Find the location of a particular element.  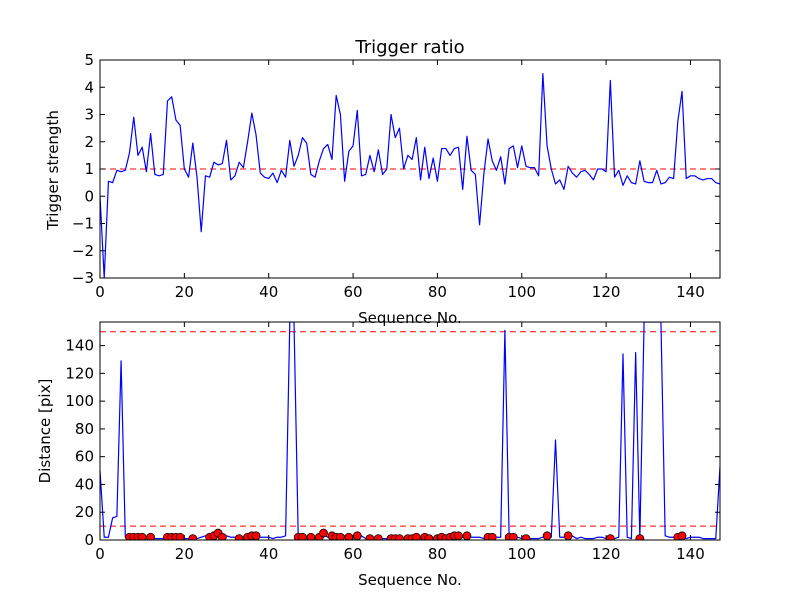

y-tick-label: −2 is located at coordinates (83, 251).